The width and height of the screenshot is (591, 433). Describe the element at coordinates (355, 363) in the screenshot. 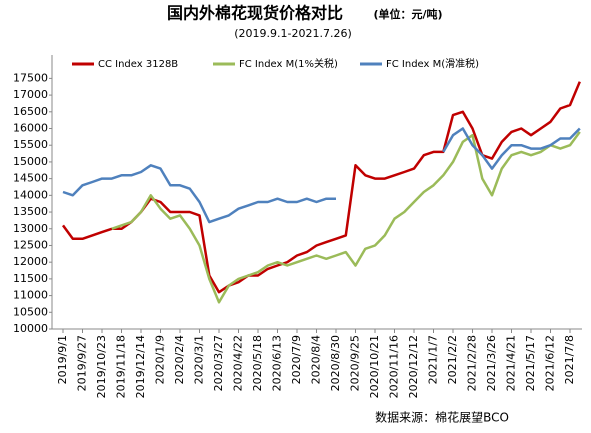

I see `x-tick-label: 2020/9/25` at that location.